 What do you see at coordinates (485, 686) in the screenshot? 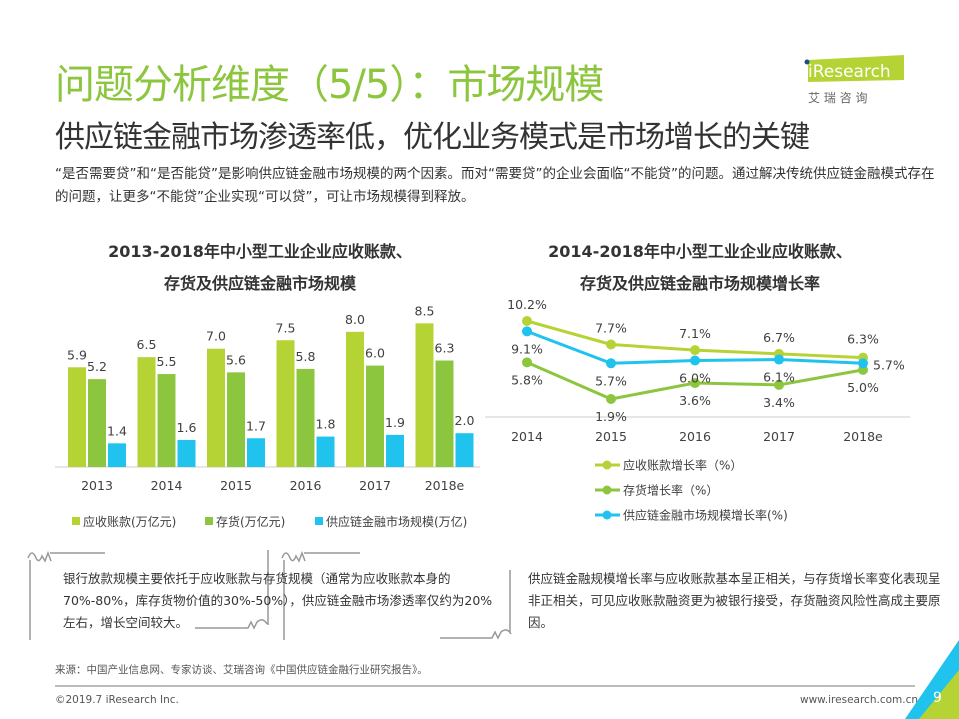
I see `footer-divider` at bounding box center [485, 686].